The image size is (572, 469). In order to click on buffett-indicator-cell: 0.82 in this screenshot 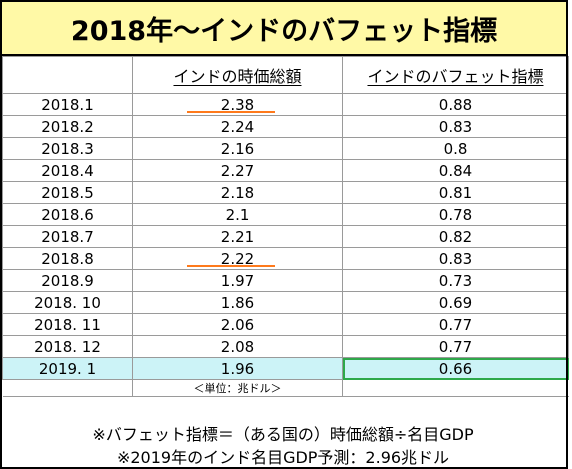, I will do `click(455, 236)`.